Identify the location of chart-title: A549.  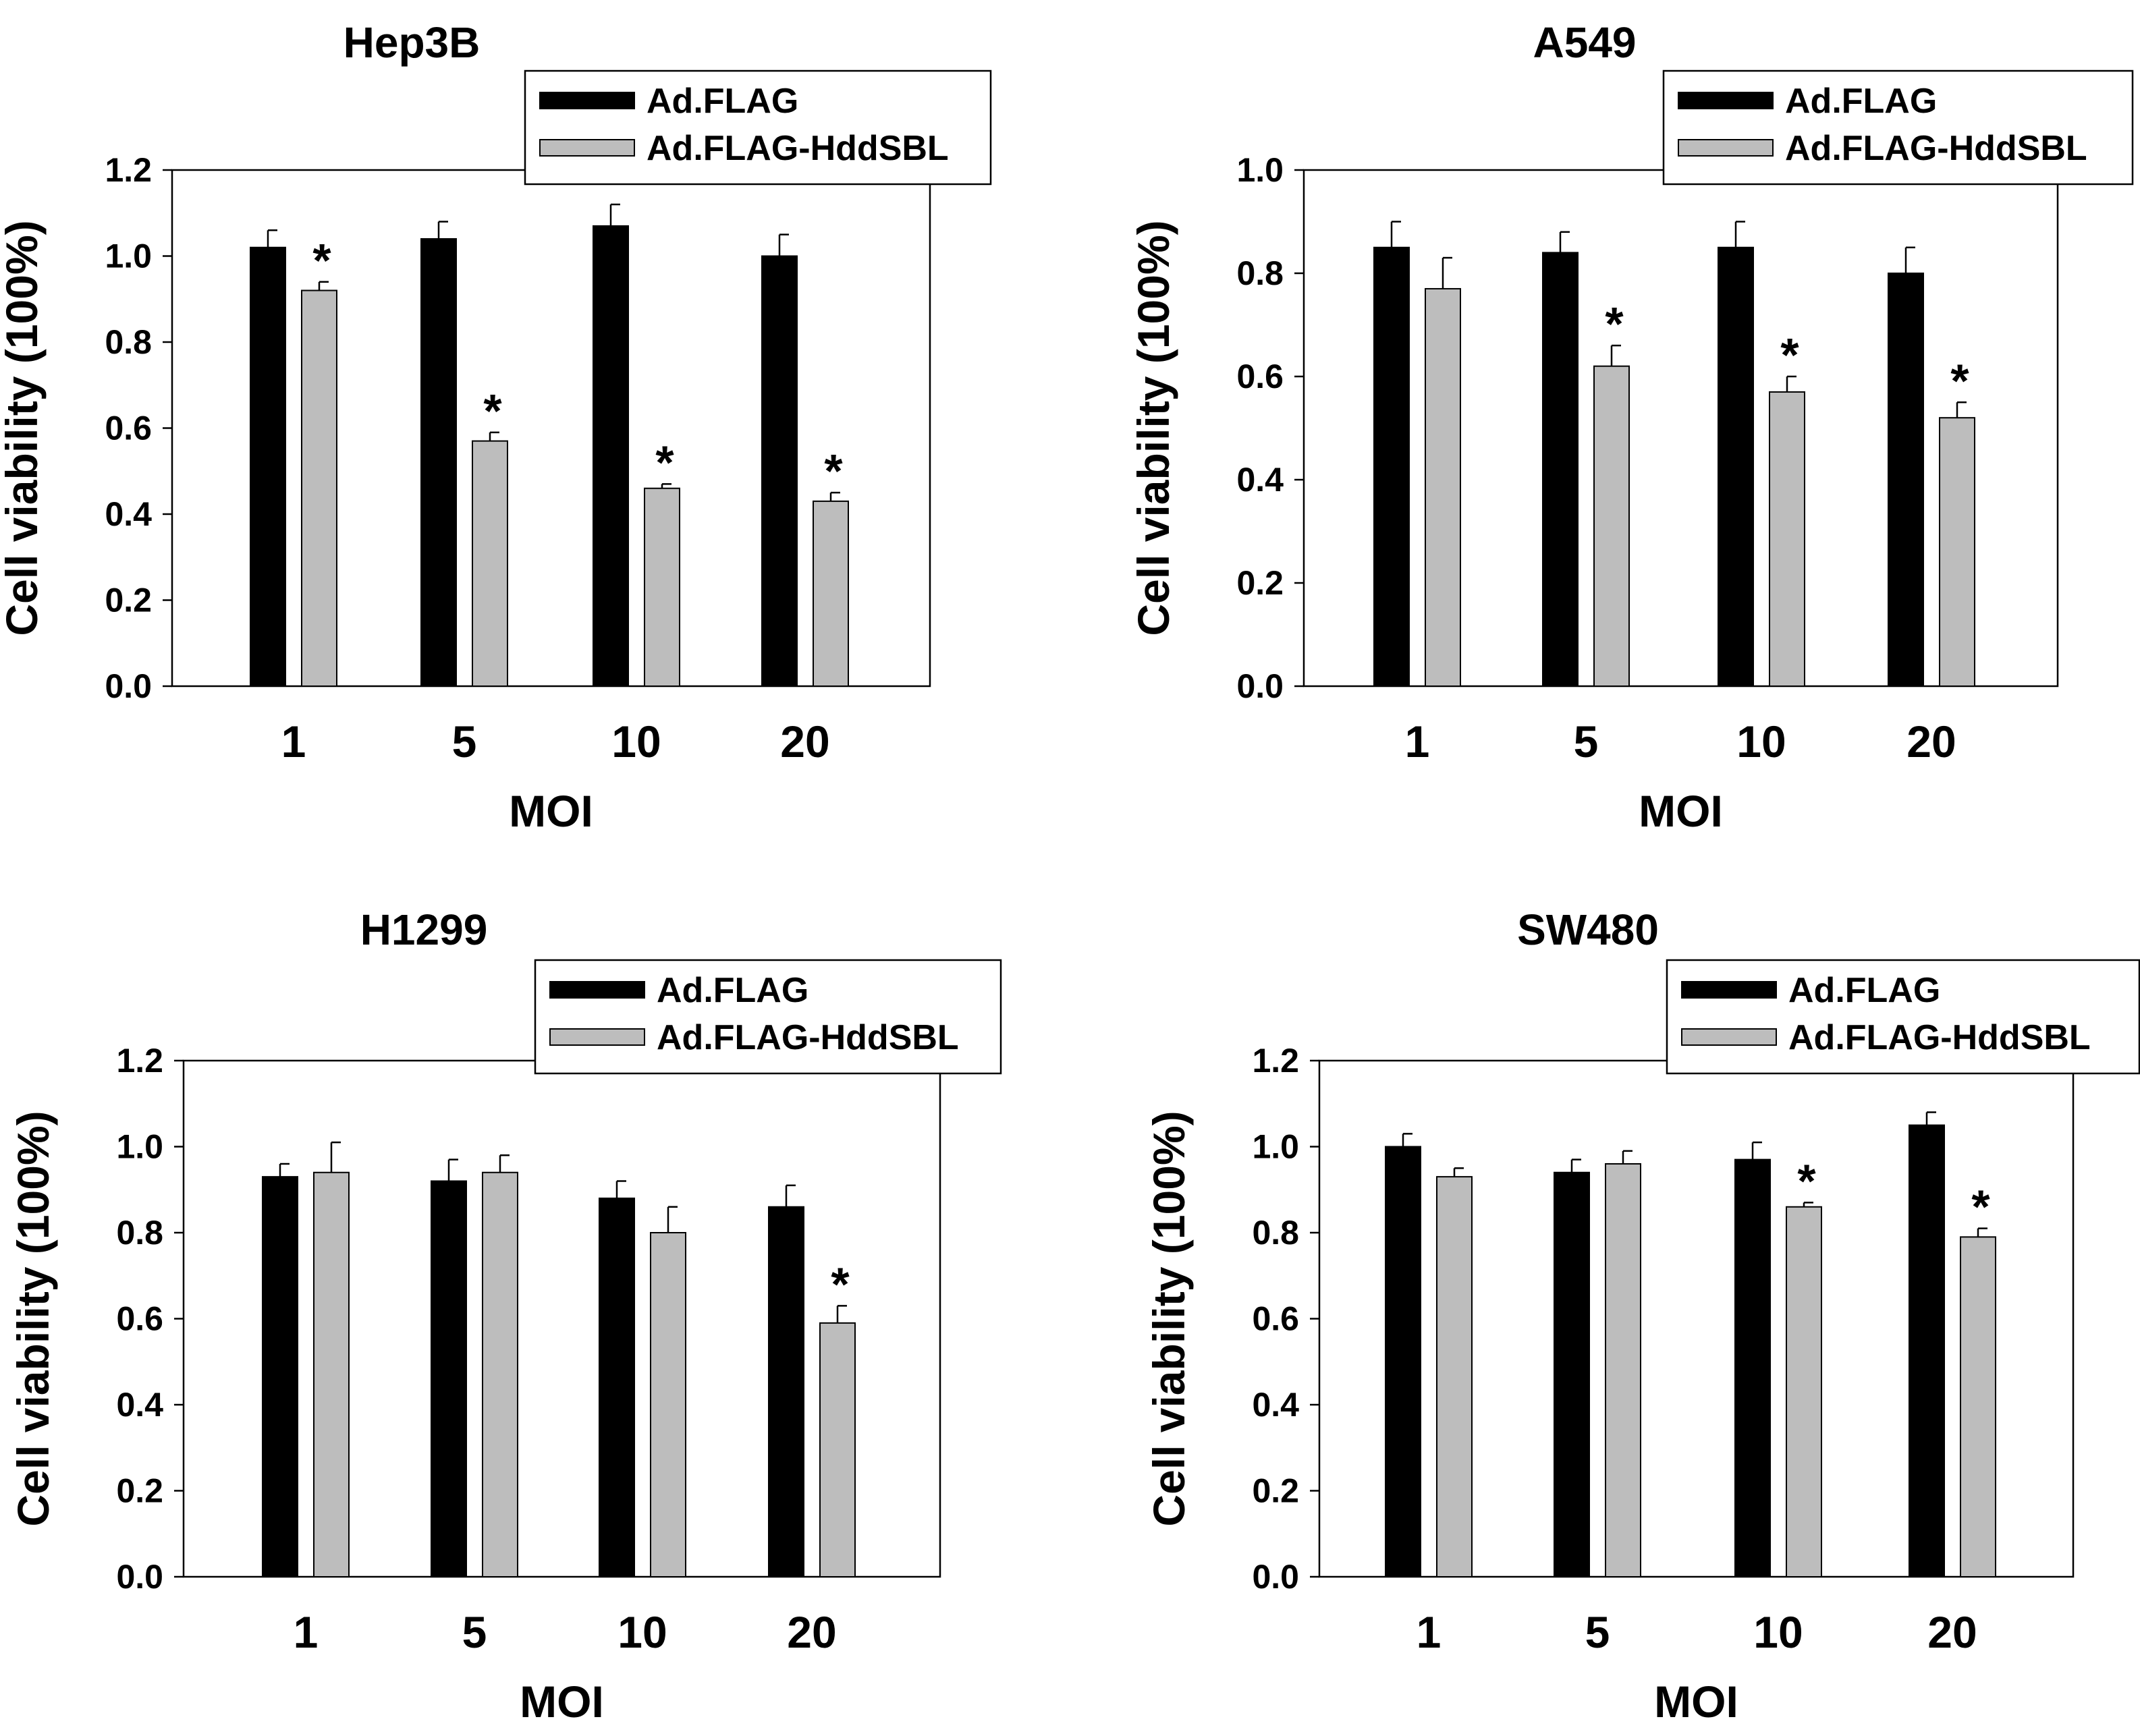
(1585, 42).